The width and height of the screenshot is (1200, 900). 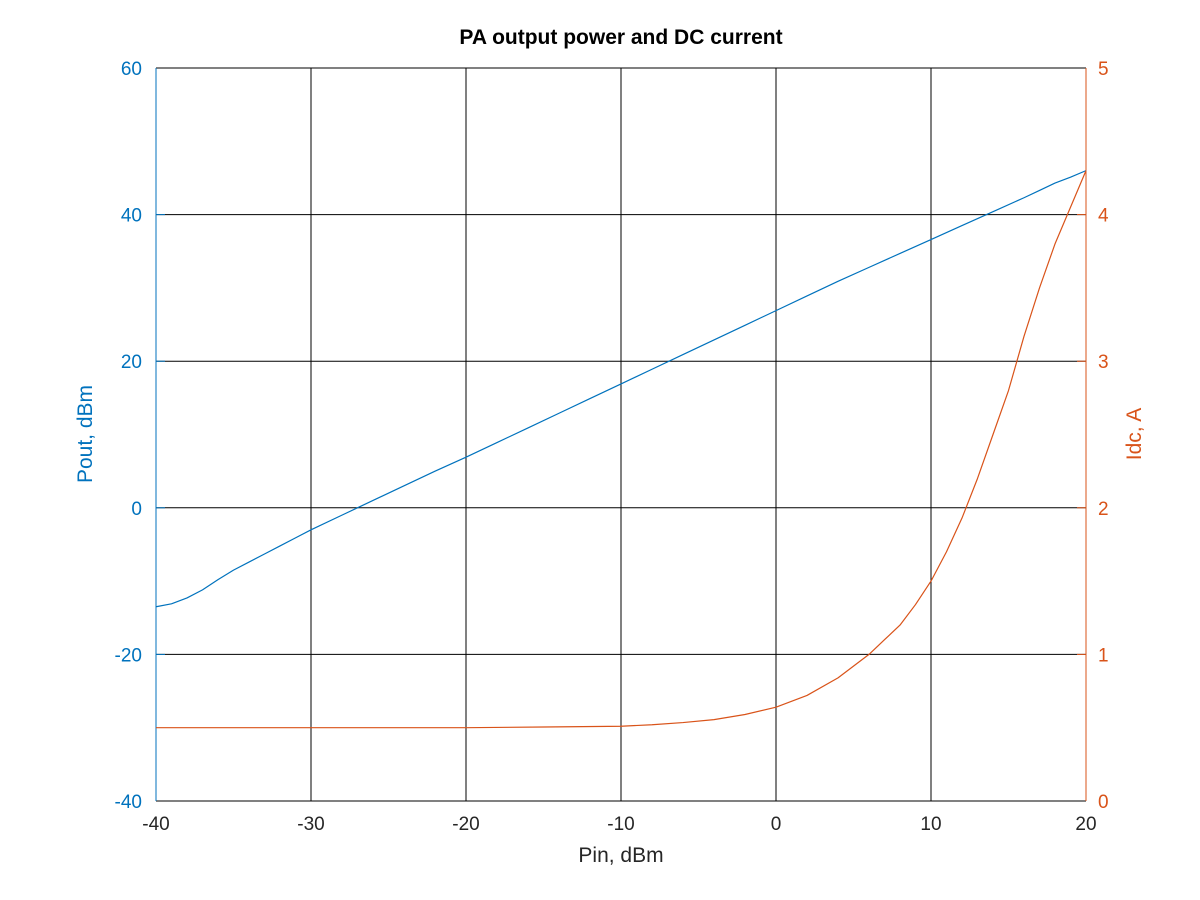 I want to click on y-left-axis-title: Pout, dBm, so click(x=85, y=434).